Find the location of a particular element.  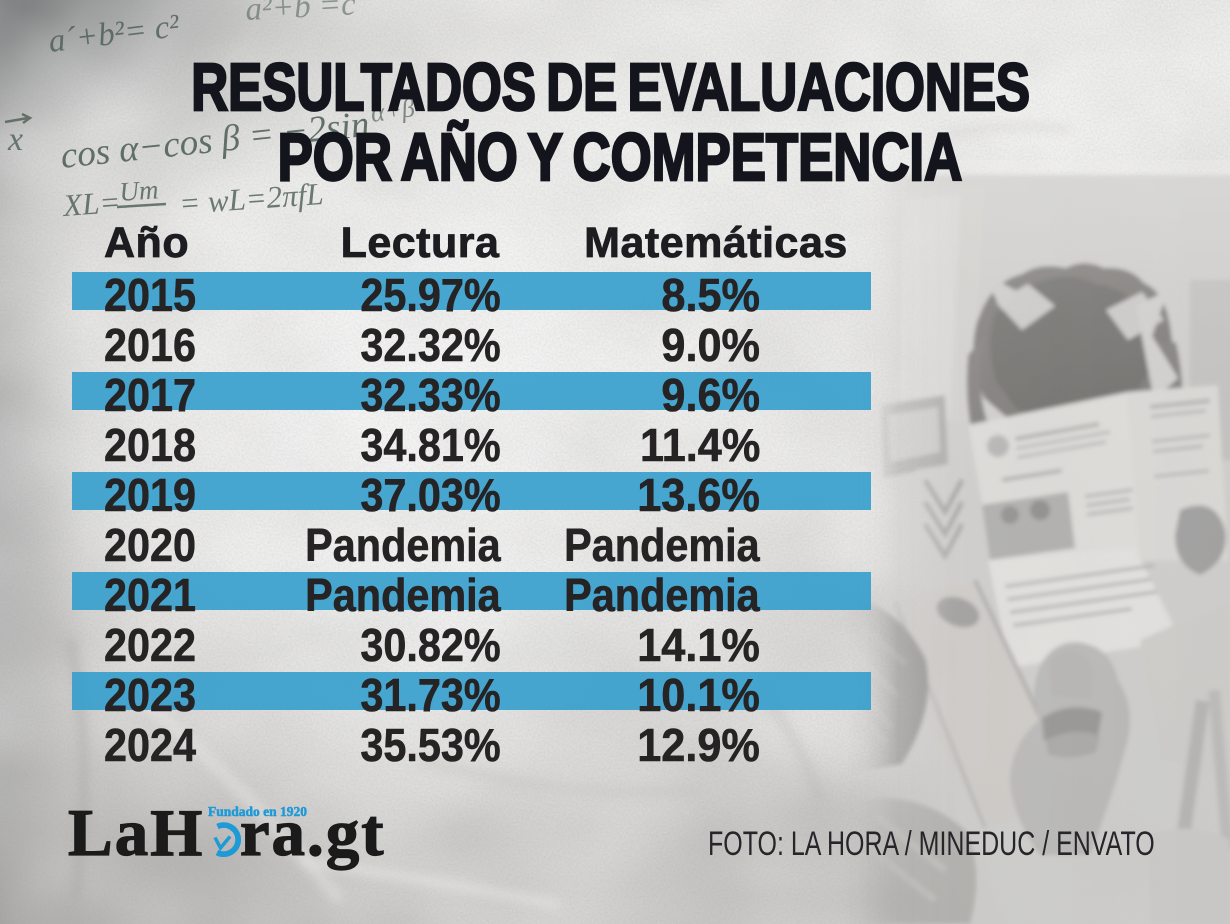

svg-text: x is located at coordinates (15, 139).